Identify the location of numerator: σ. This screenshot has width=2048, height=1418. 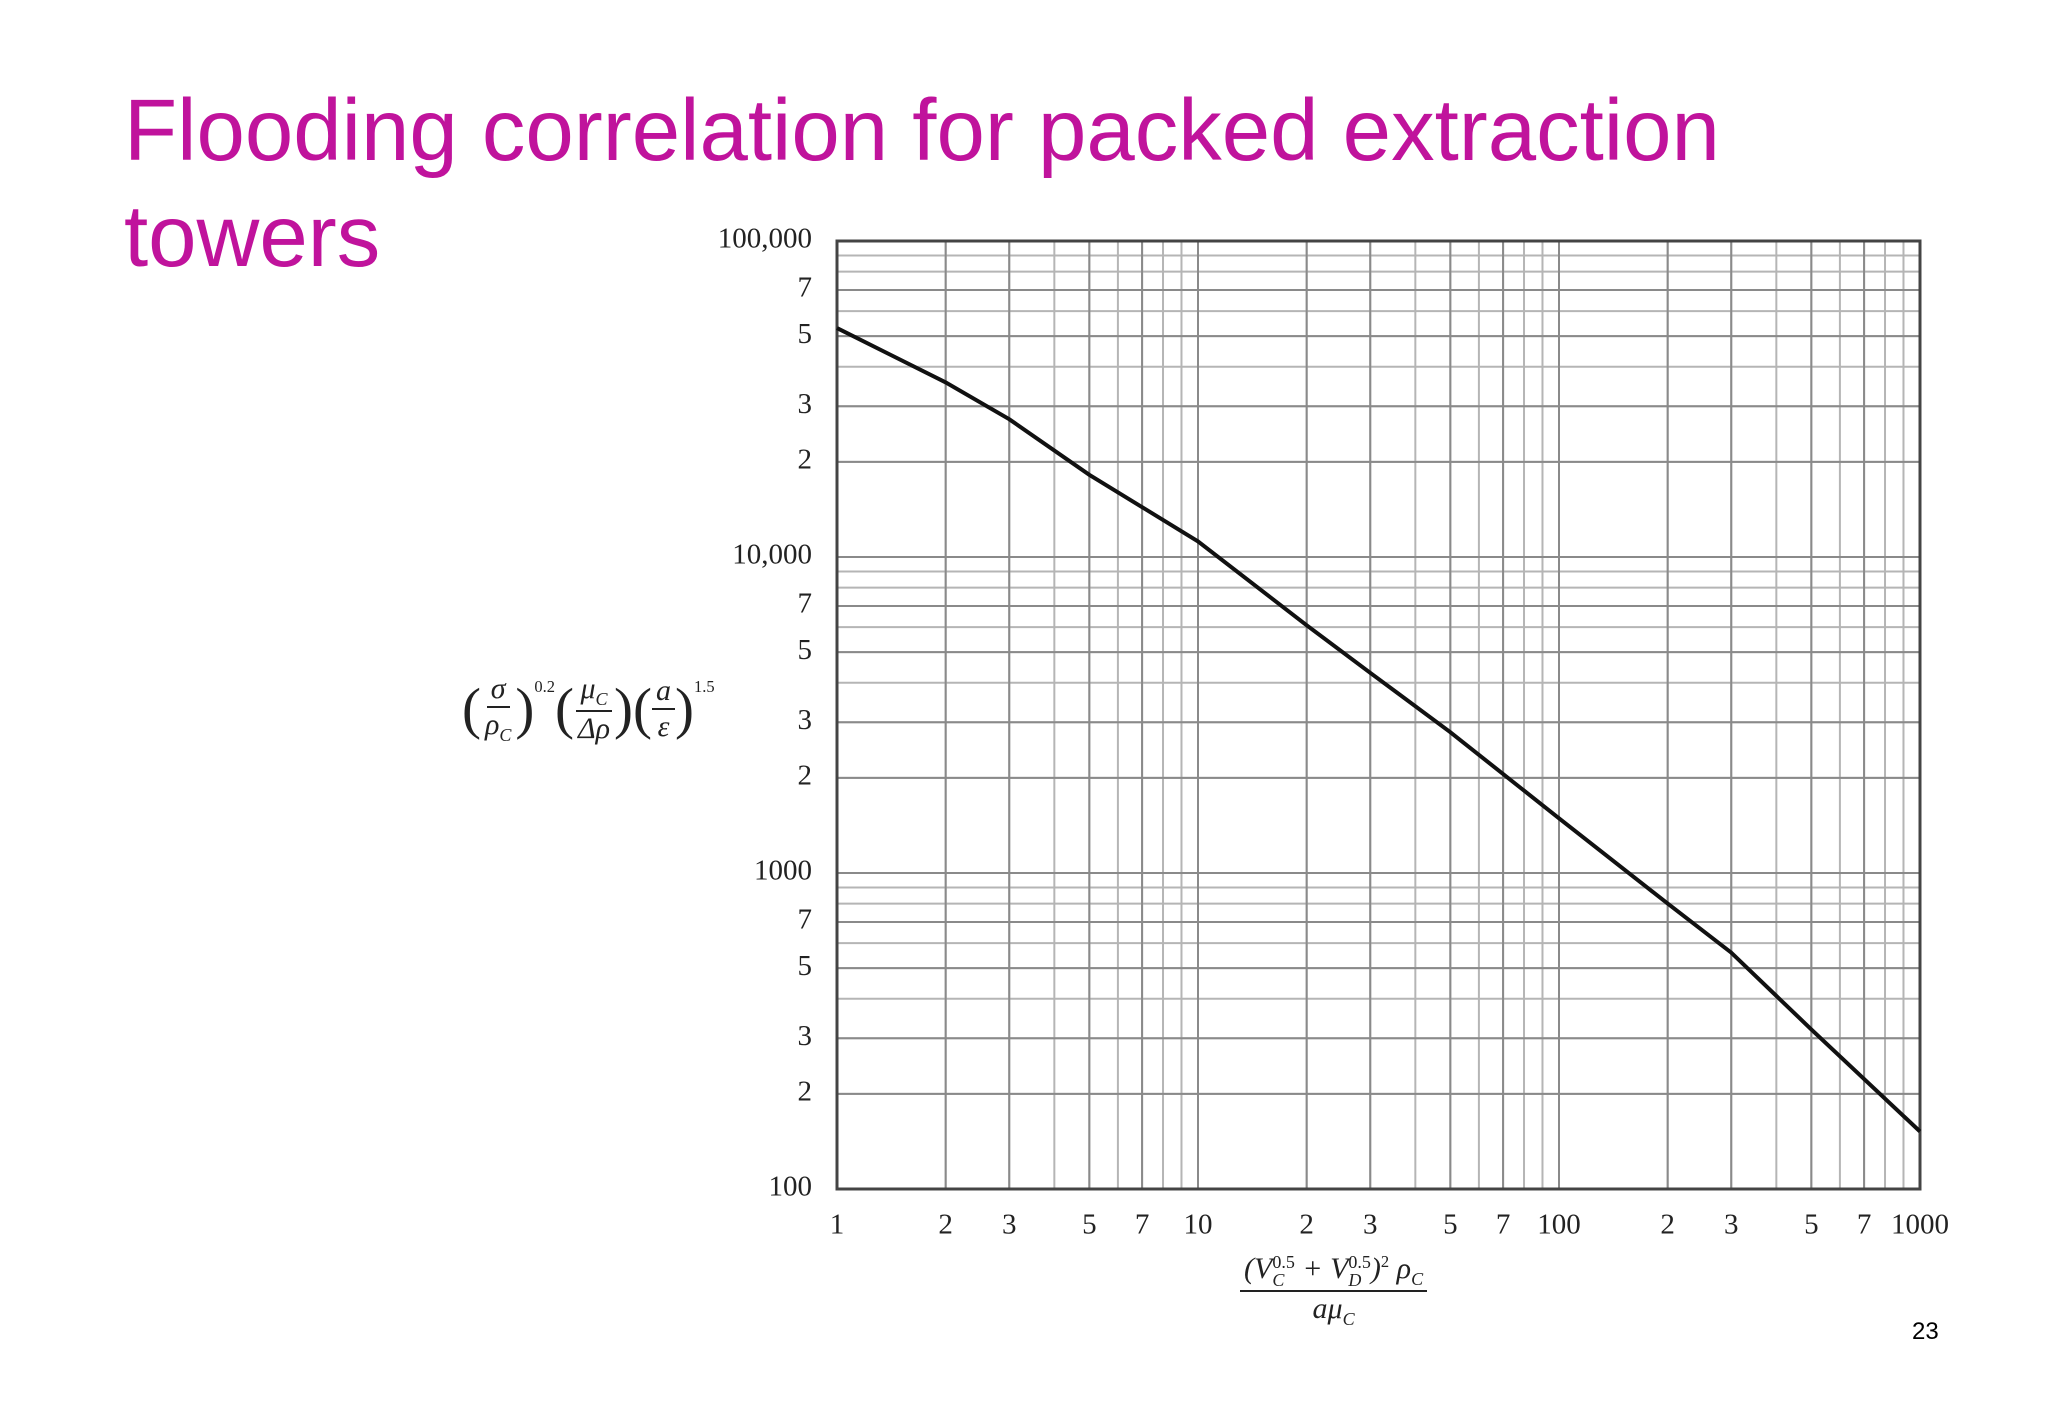
(498, 690).